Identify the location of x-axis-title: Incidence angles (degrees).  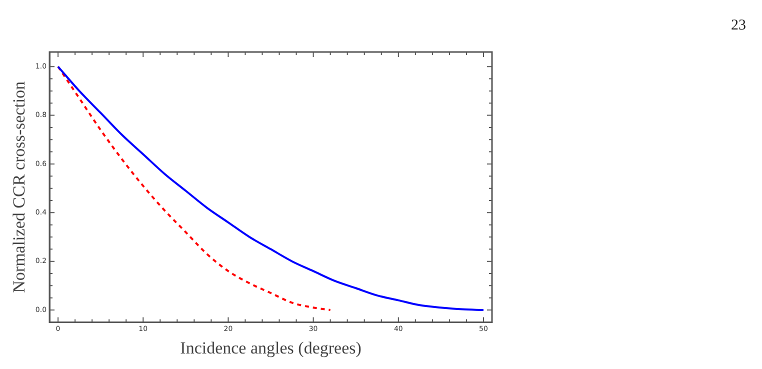
(271, 348).